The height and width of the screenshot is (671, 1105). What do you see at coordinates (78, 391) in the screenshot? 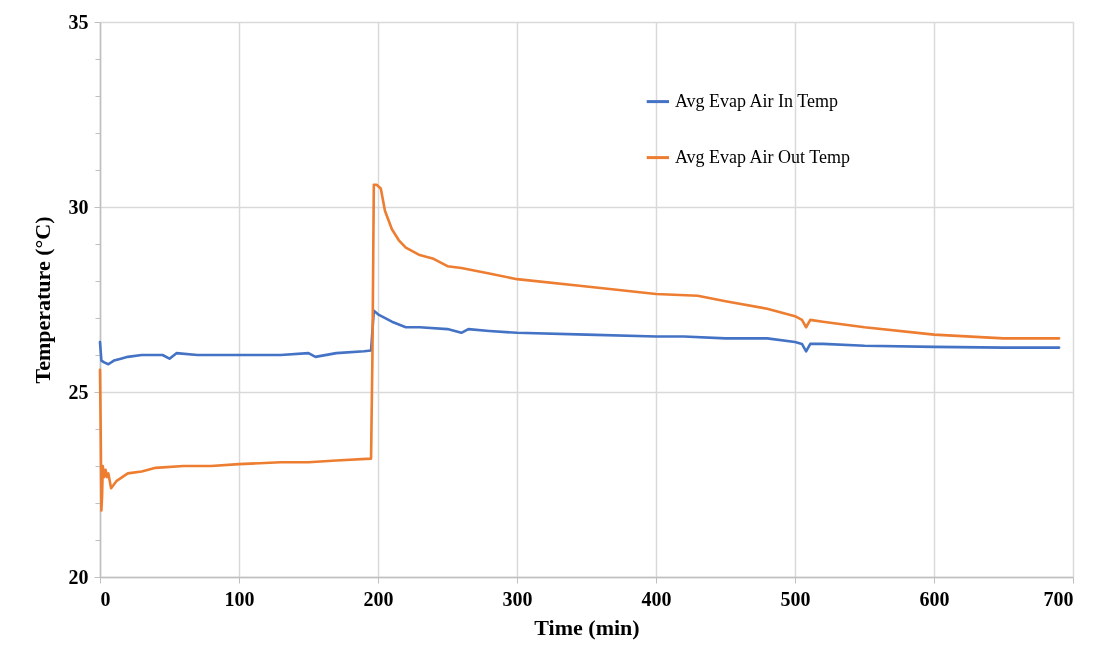
I see `y-tick-label: 25` at bounding box center [78, 391].